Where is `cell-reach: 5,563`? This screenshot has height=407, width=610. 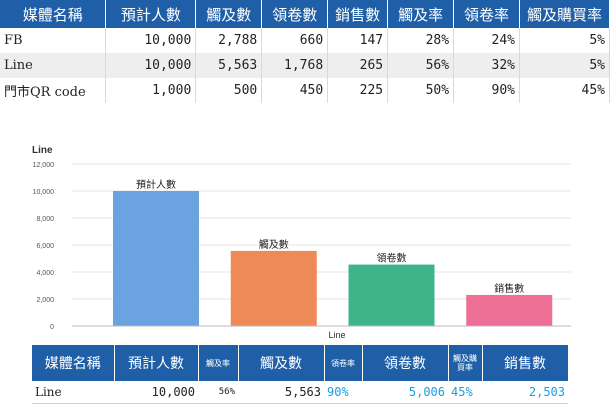
cell-reach: 5,563 is located at coordinates (229, 65).